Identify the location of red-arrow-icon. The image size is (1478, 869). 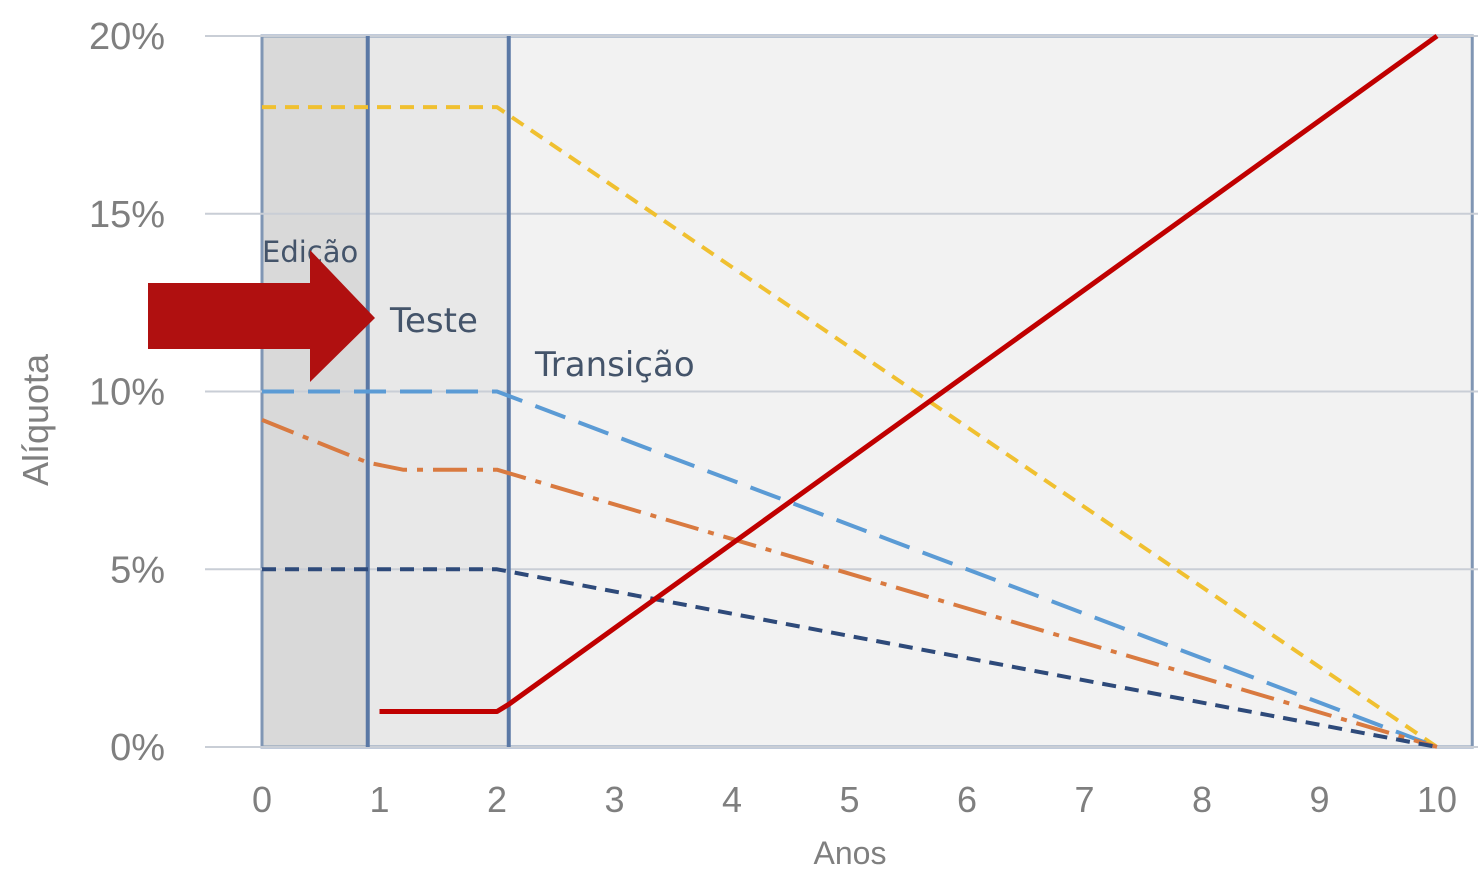
(261, 316).